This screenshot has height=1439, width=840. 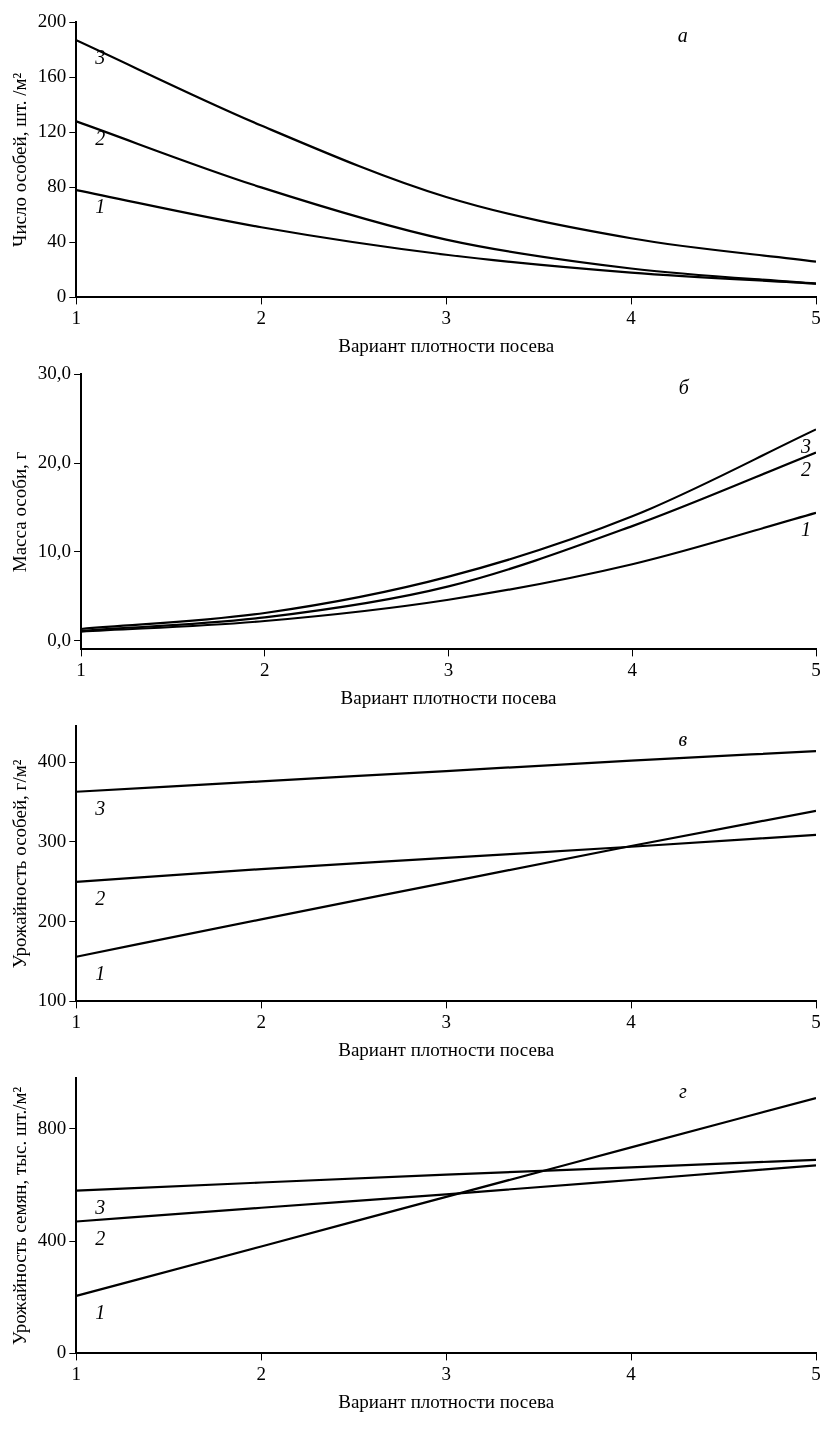 I want to click on annotation: г, so click(x=682, y=1090).